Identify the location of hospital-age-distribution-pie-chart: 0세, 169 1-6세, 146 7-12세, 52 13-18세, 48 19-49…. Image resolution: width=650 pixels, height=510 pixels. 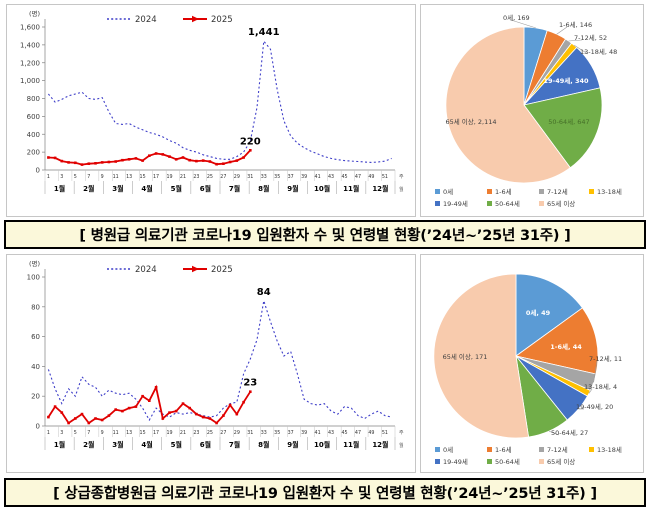
(532, 110).